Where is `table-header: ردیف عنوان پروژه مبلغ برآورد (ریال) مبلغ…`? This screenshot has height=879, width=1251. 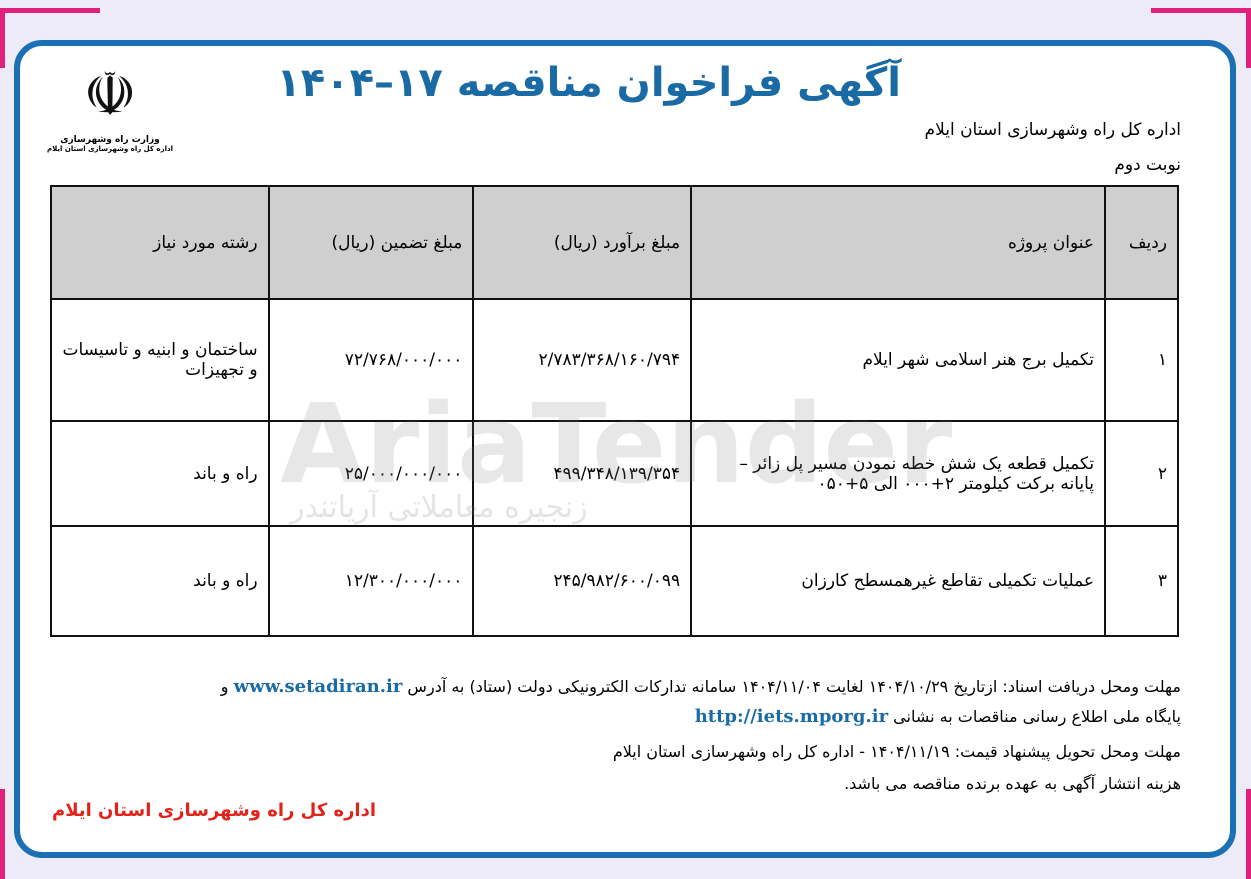
table-header: ردیف عنوان پروژه مبلغ برآورد (ریال) مبلغ… is located at coordinates (614, 242).